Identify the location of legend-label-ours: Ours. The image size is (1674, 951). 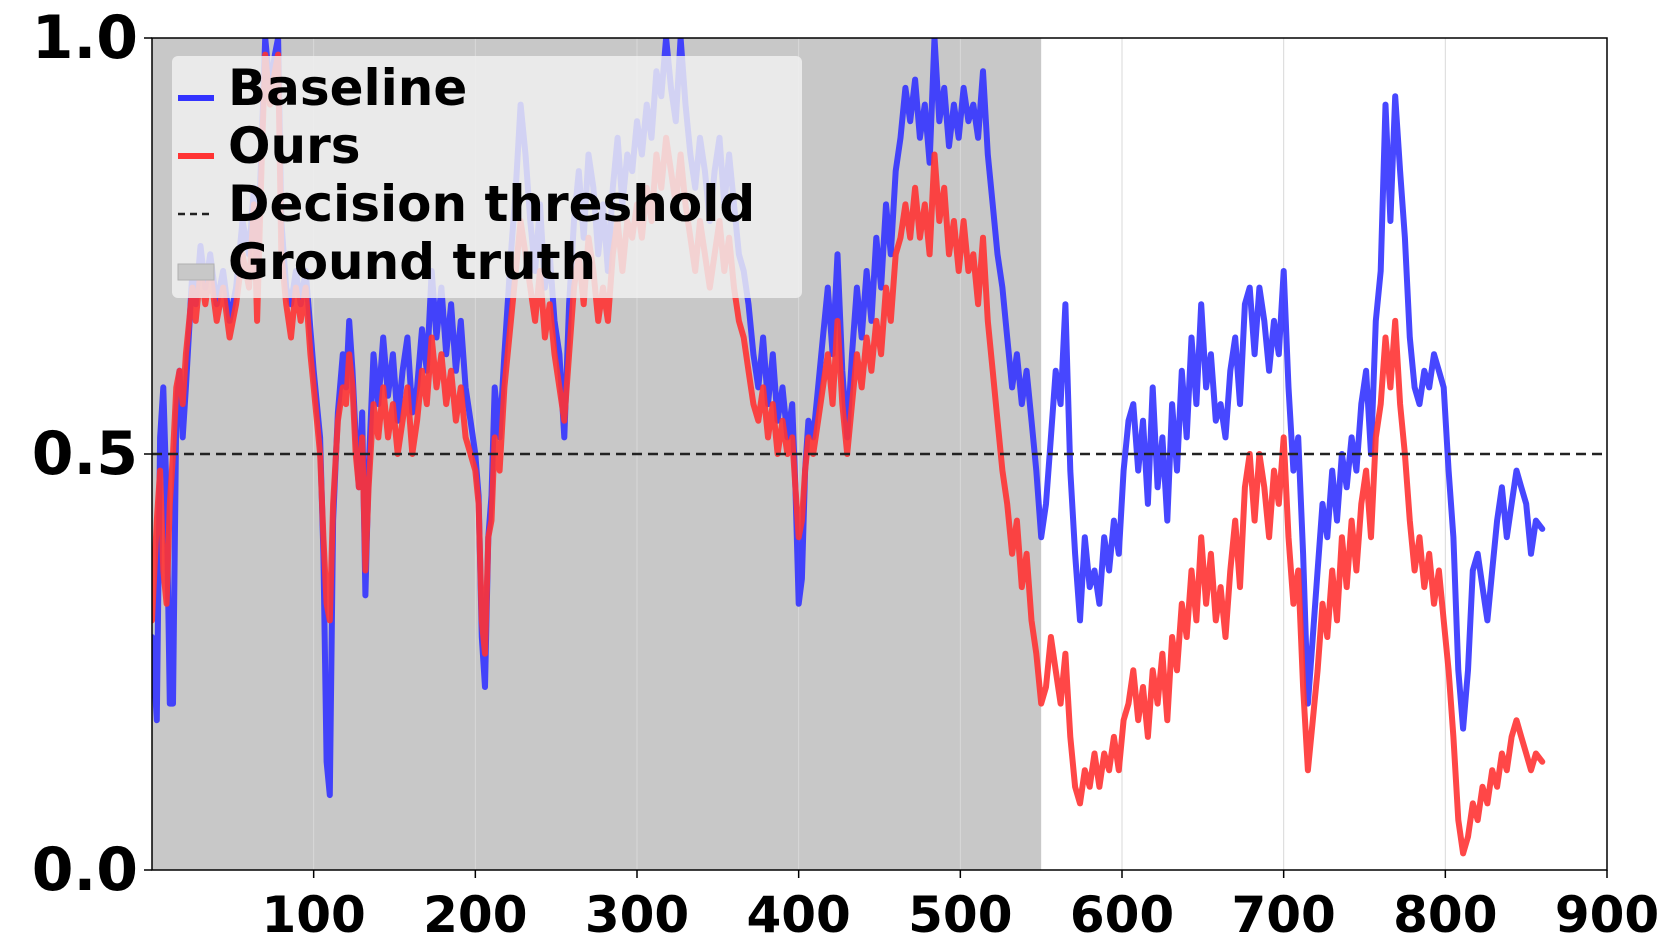
(294, 146).